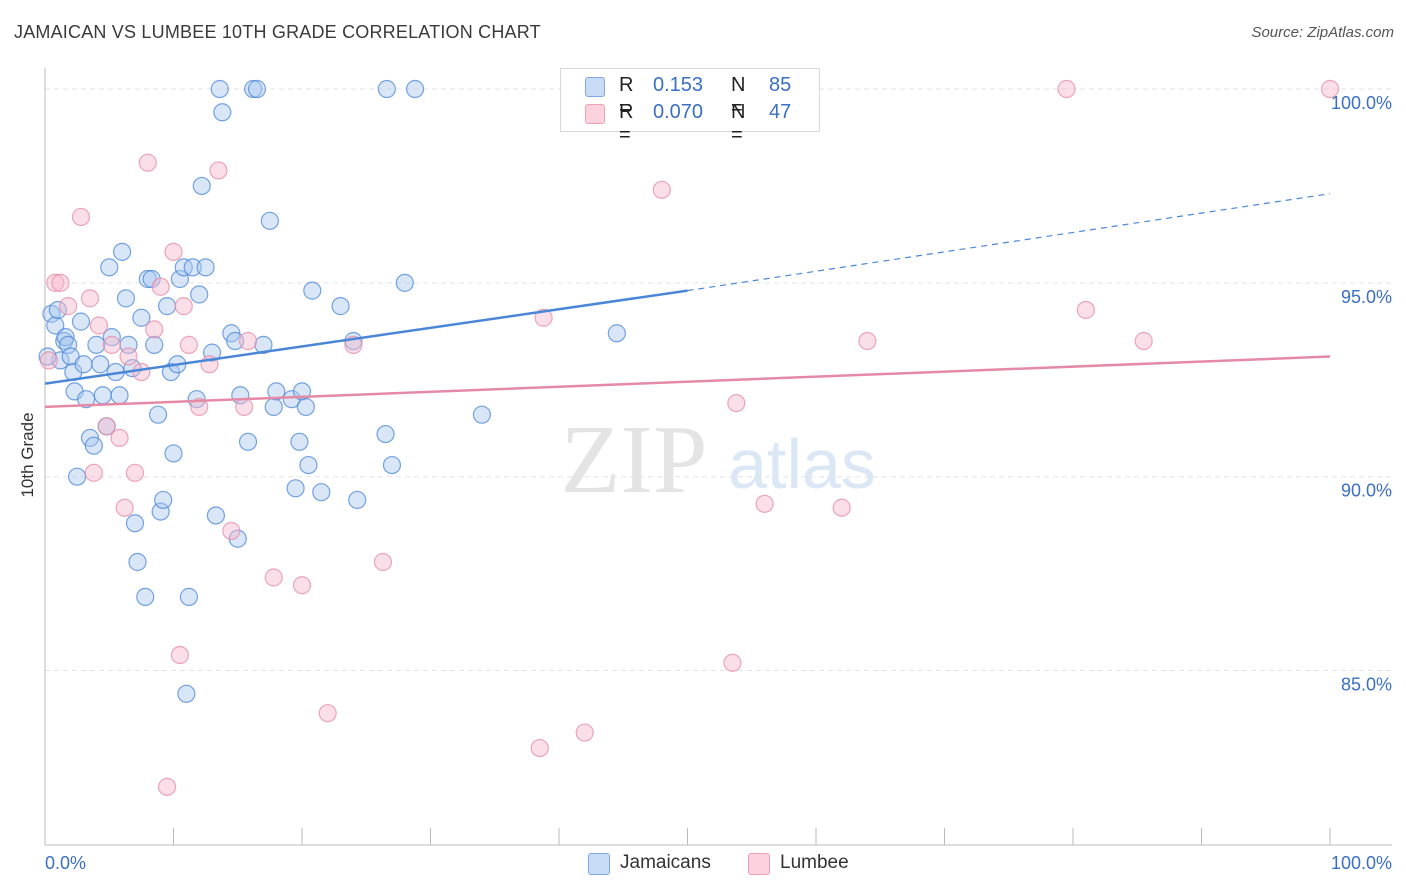  I want to click on legend-r-key: R =, so click(626, 123).